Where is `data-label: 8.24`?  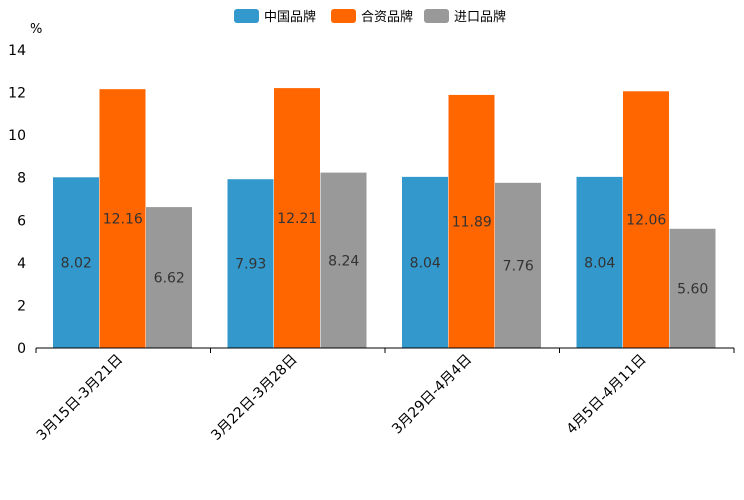
data-label: 8.24 is located at coordinates (343, 261).